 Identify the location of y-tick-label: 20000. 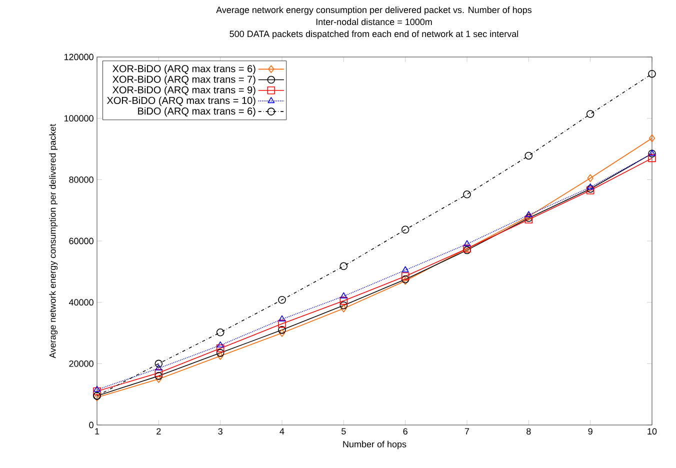
(81, 363).